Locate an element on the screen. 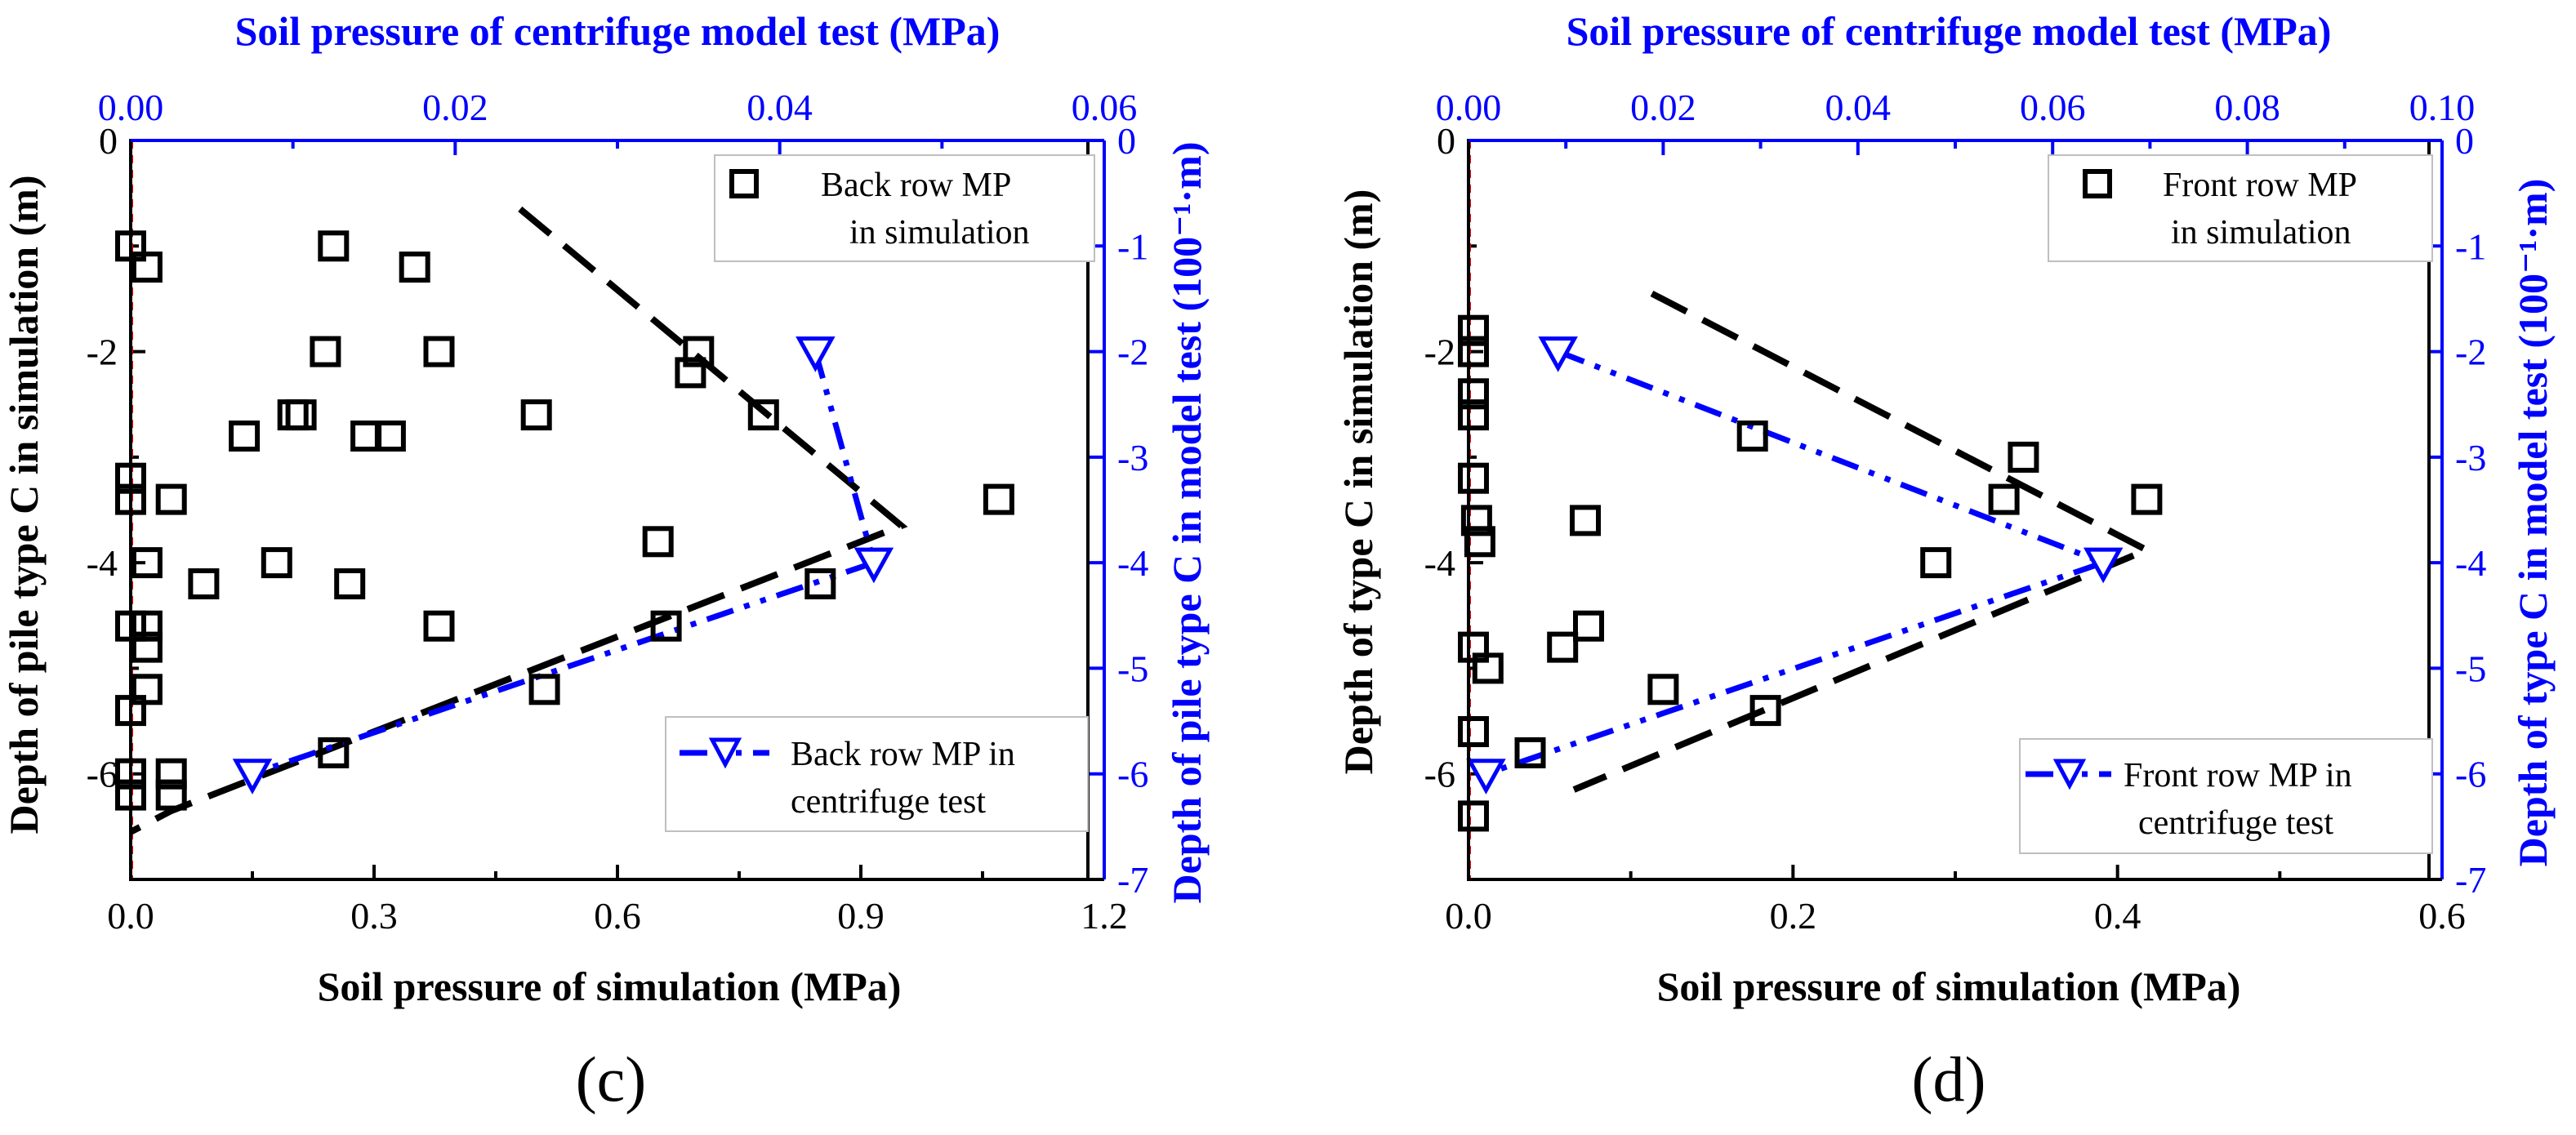 This screenshot has height=1135, width=2576. panel-c-legend-1-line1: Back row MP is located at coordinates (916, 185).